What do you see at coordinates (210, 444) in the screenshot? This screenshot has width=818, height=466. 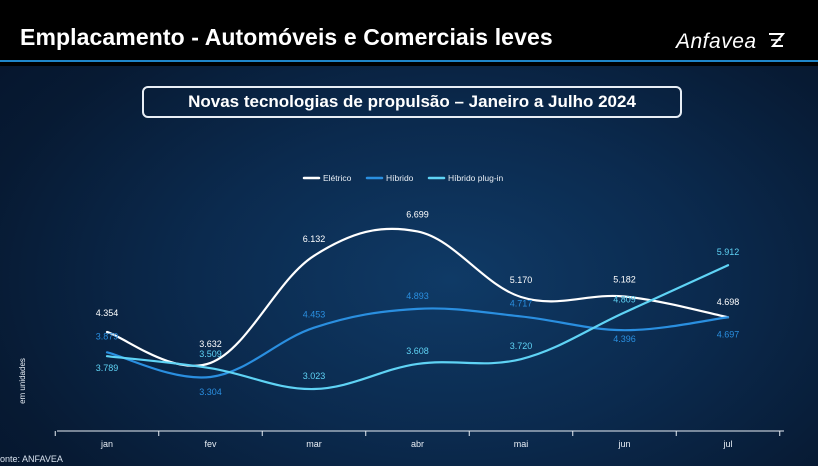 I see `x-tick-label-fev: fev` at bounding box center [210, 444].